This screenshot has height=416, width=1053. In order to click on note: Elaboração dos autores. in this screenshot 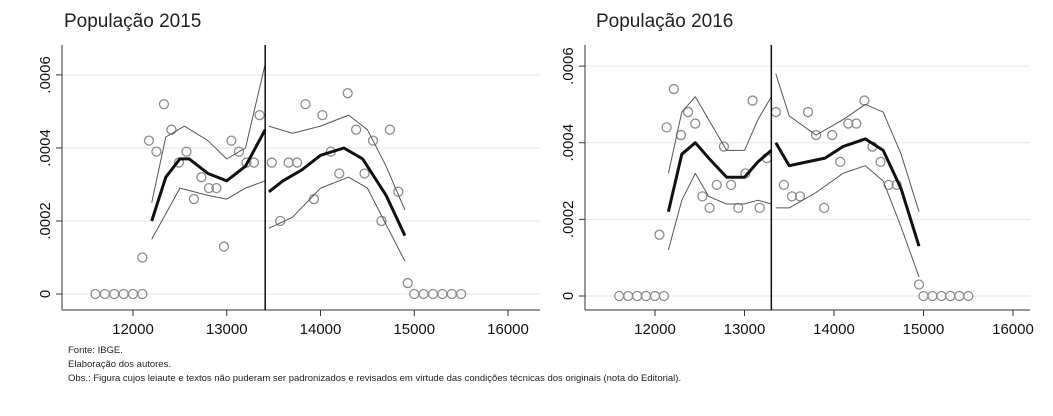, I will do `click(119, 364)`.